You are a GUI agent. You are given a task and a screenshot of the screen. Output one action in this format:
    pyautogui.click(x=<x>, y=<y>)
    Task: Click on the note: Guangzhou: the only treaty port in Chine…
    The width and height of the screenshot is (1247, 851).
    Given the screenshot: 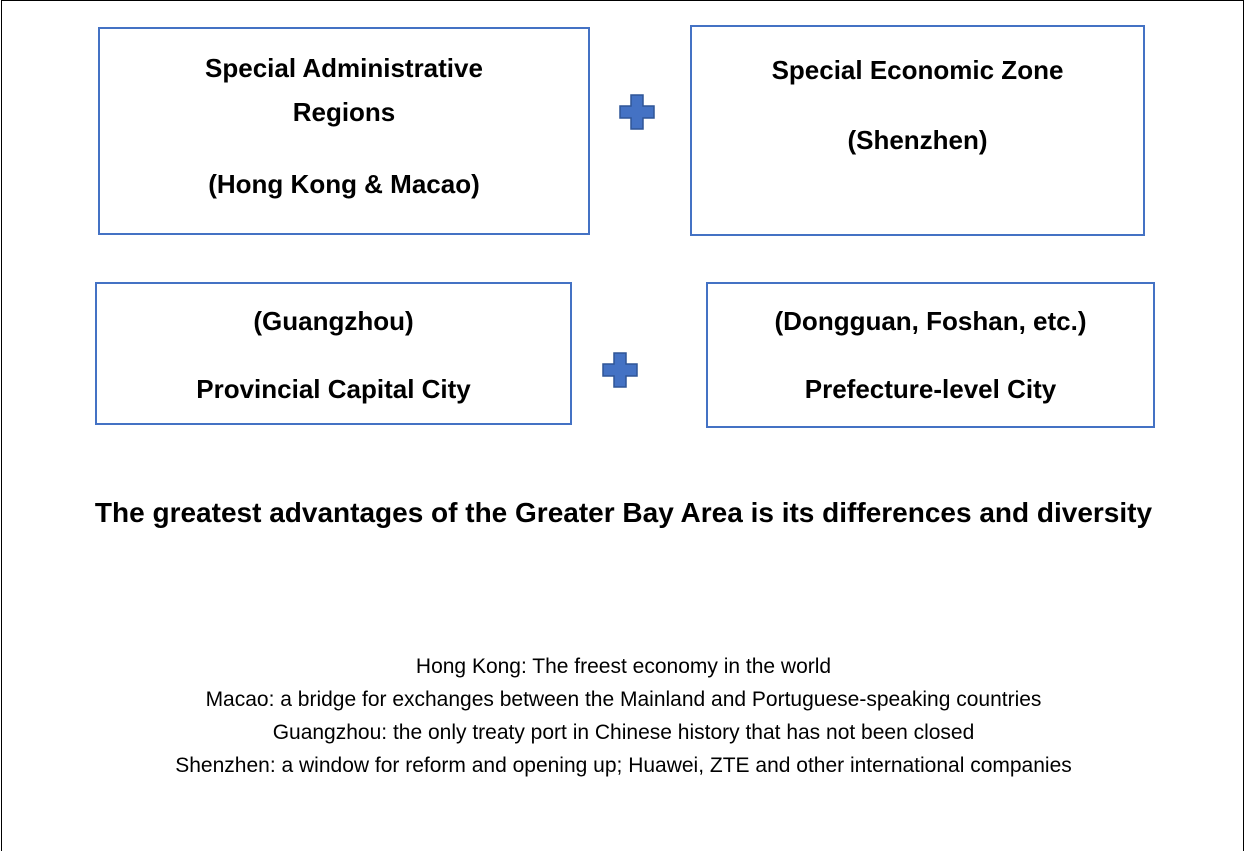 What is the action you would take?
    pyautogui.click(x=623, y=732)
    